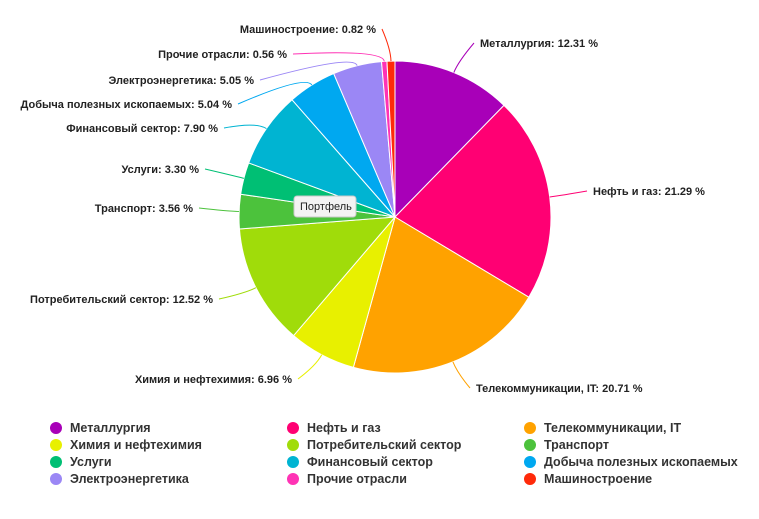 This screenshot has height=519, width=759. Describe the element at coordinates (142, 129) in the screenshot. I see `slice-label-8: Финансовый сектор: 7.90 %` at that location.